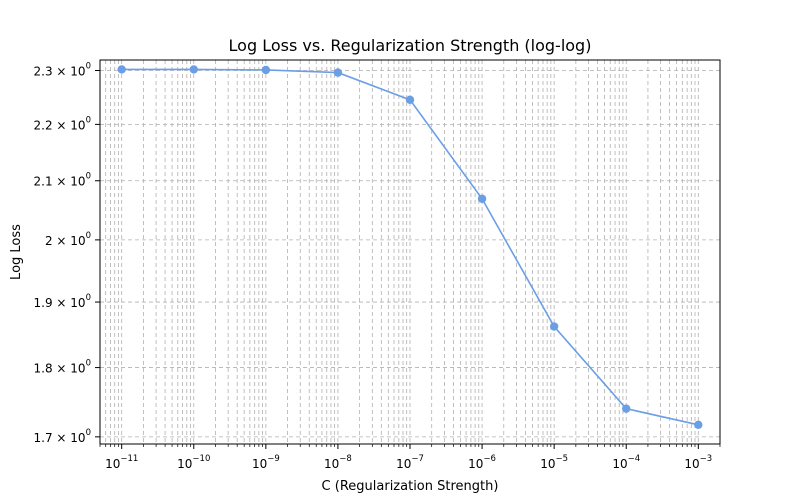 The height and width of the screenshot is (500, 800). Describe the element at coordinates (482, 462) in the screenshot. I see `x-tick-label: 10⁻⁶` at that location.